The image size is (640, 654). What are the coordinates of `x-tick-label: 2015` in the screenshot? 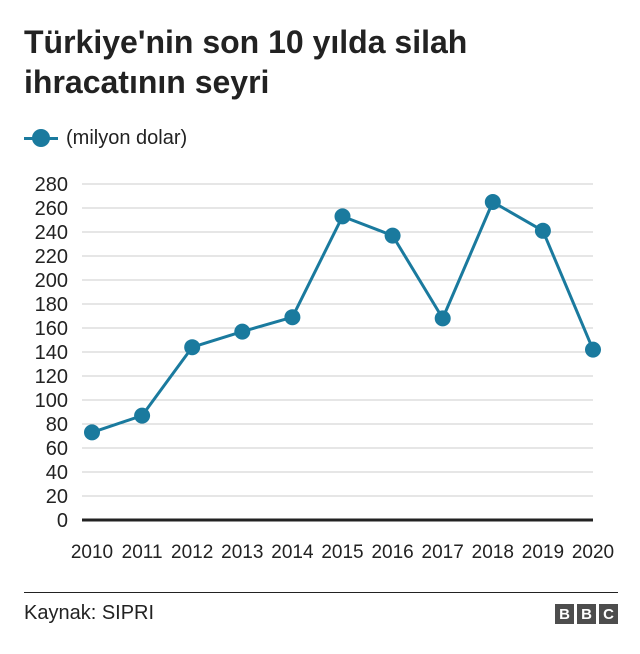 It's located at (342, 552).